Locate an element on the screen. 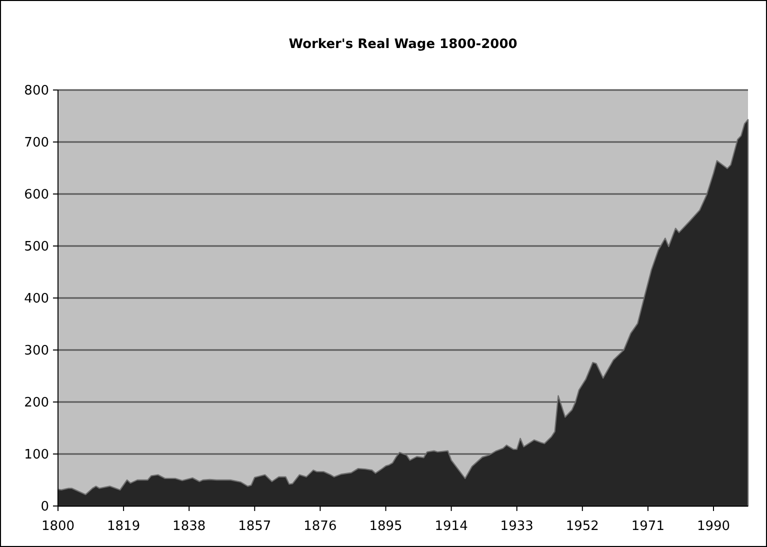  y-tick-label: 400 is located at coordinates (36, 299).